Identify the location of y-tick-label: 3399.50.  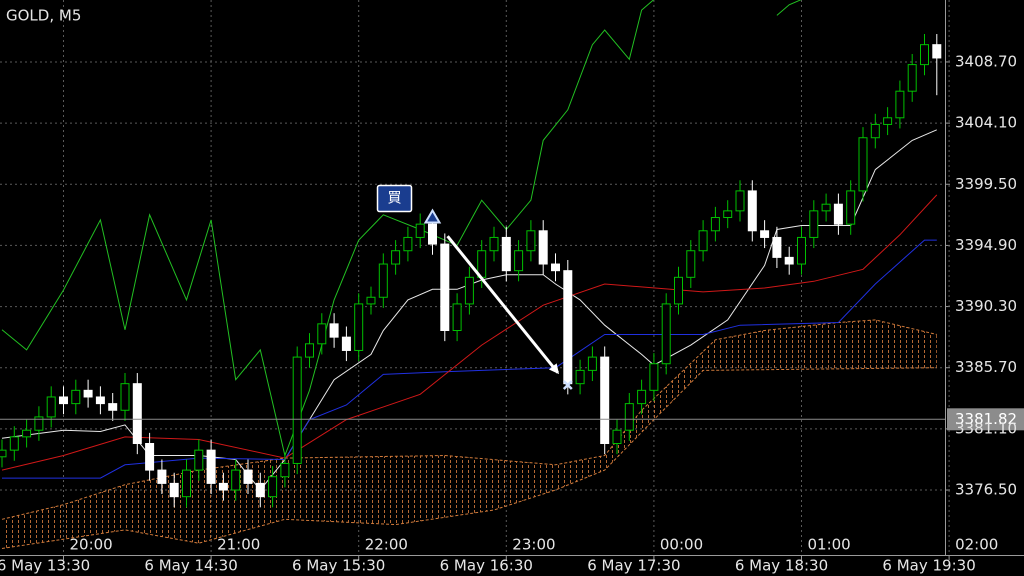
(986, 184).